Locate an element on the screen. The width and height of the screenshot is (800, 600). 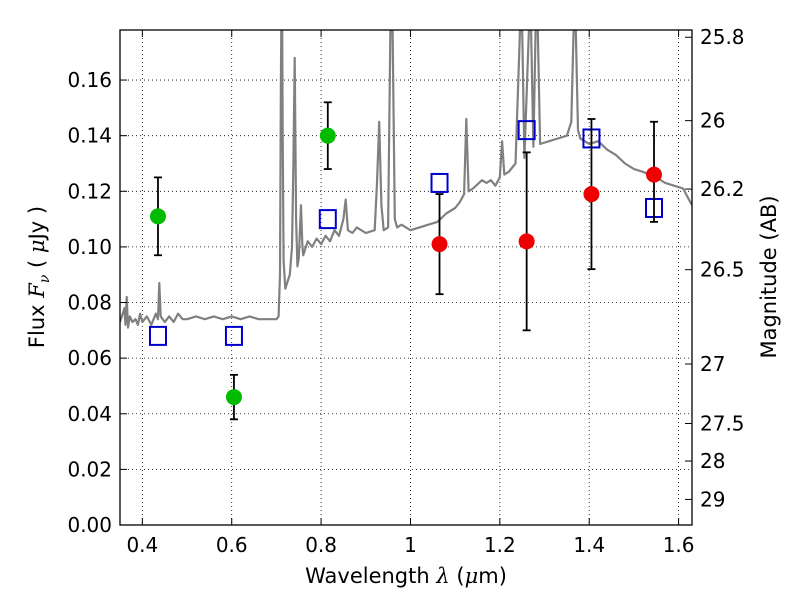
y-tick-label: 0.10 is located at coordinates (89, 247).